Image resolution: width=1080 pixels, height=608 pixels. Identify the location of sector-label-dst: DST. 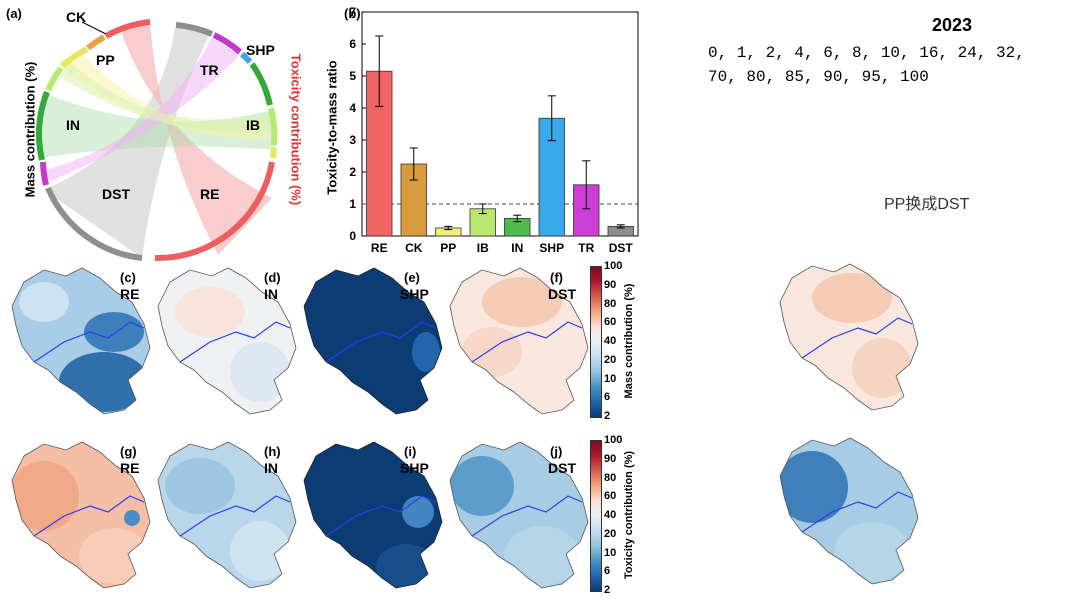
(116, 194).